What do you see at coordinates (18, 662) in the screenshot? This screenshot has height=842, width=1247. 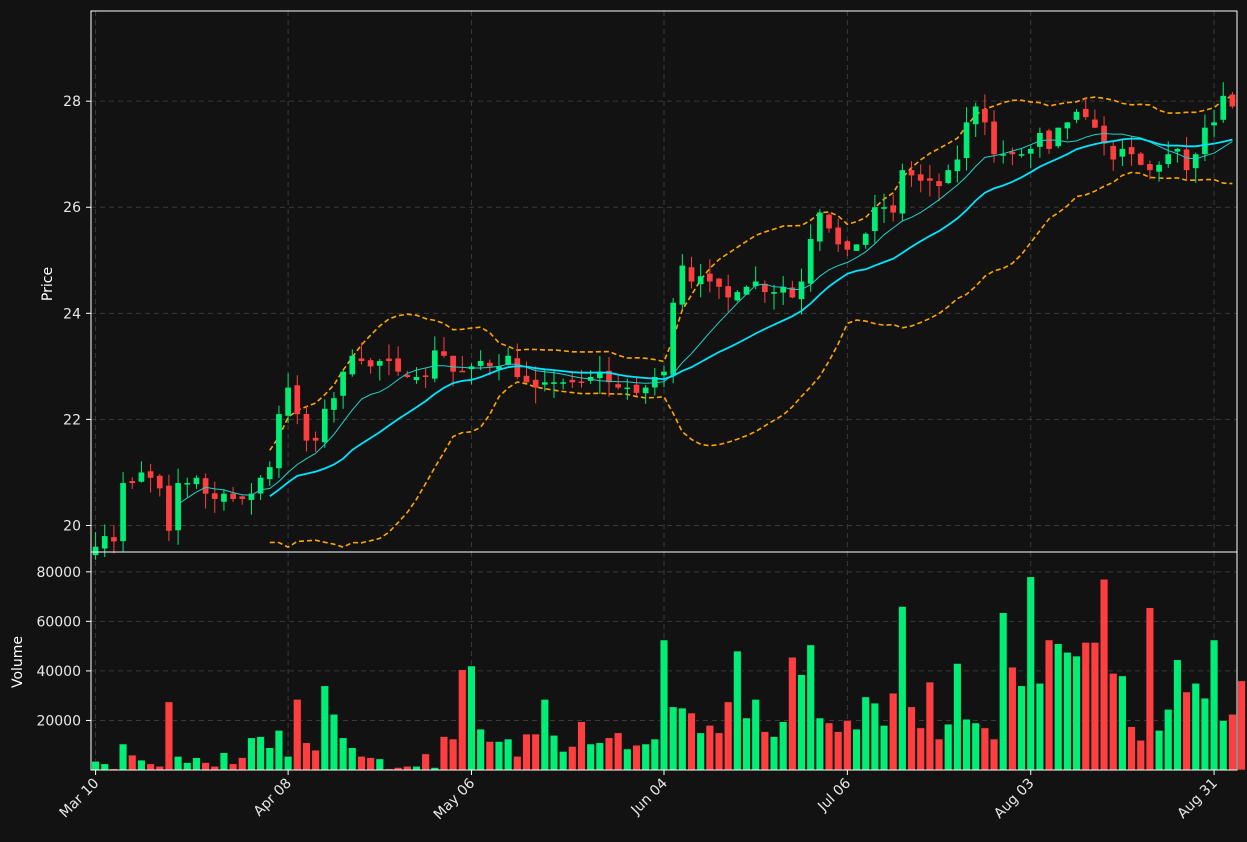 I see `volume-axis-title: Volume` at bounding box center [18, 662].